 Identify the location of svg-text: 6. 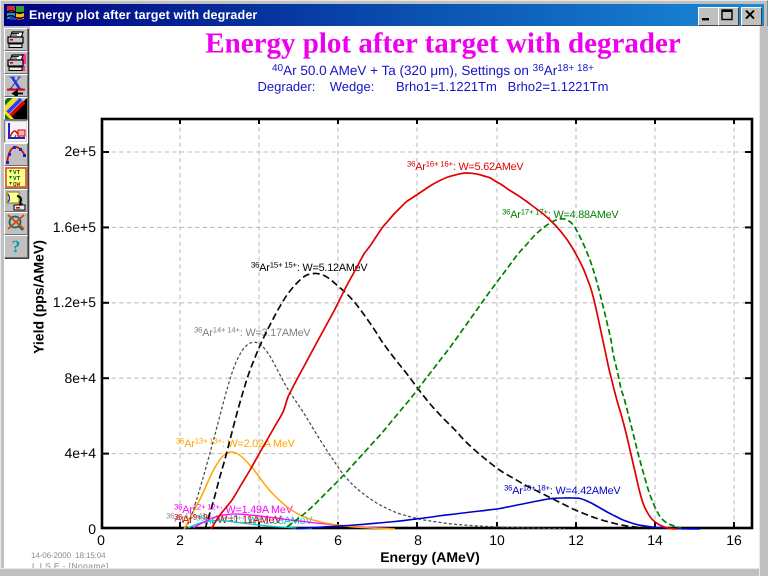
(338, 540).